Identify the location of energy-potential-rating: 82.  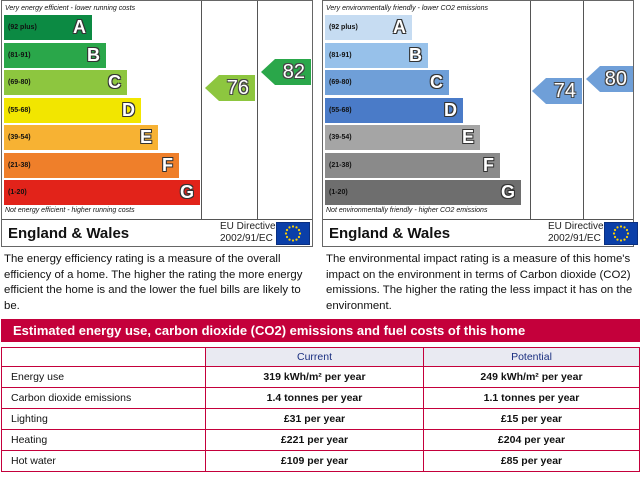
(293, 71).